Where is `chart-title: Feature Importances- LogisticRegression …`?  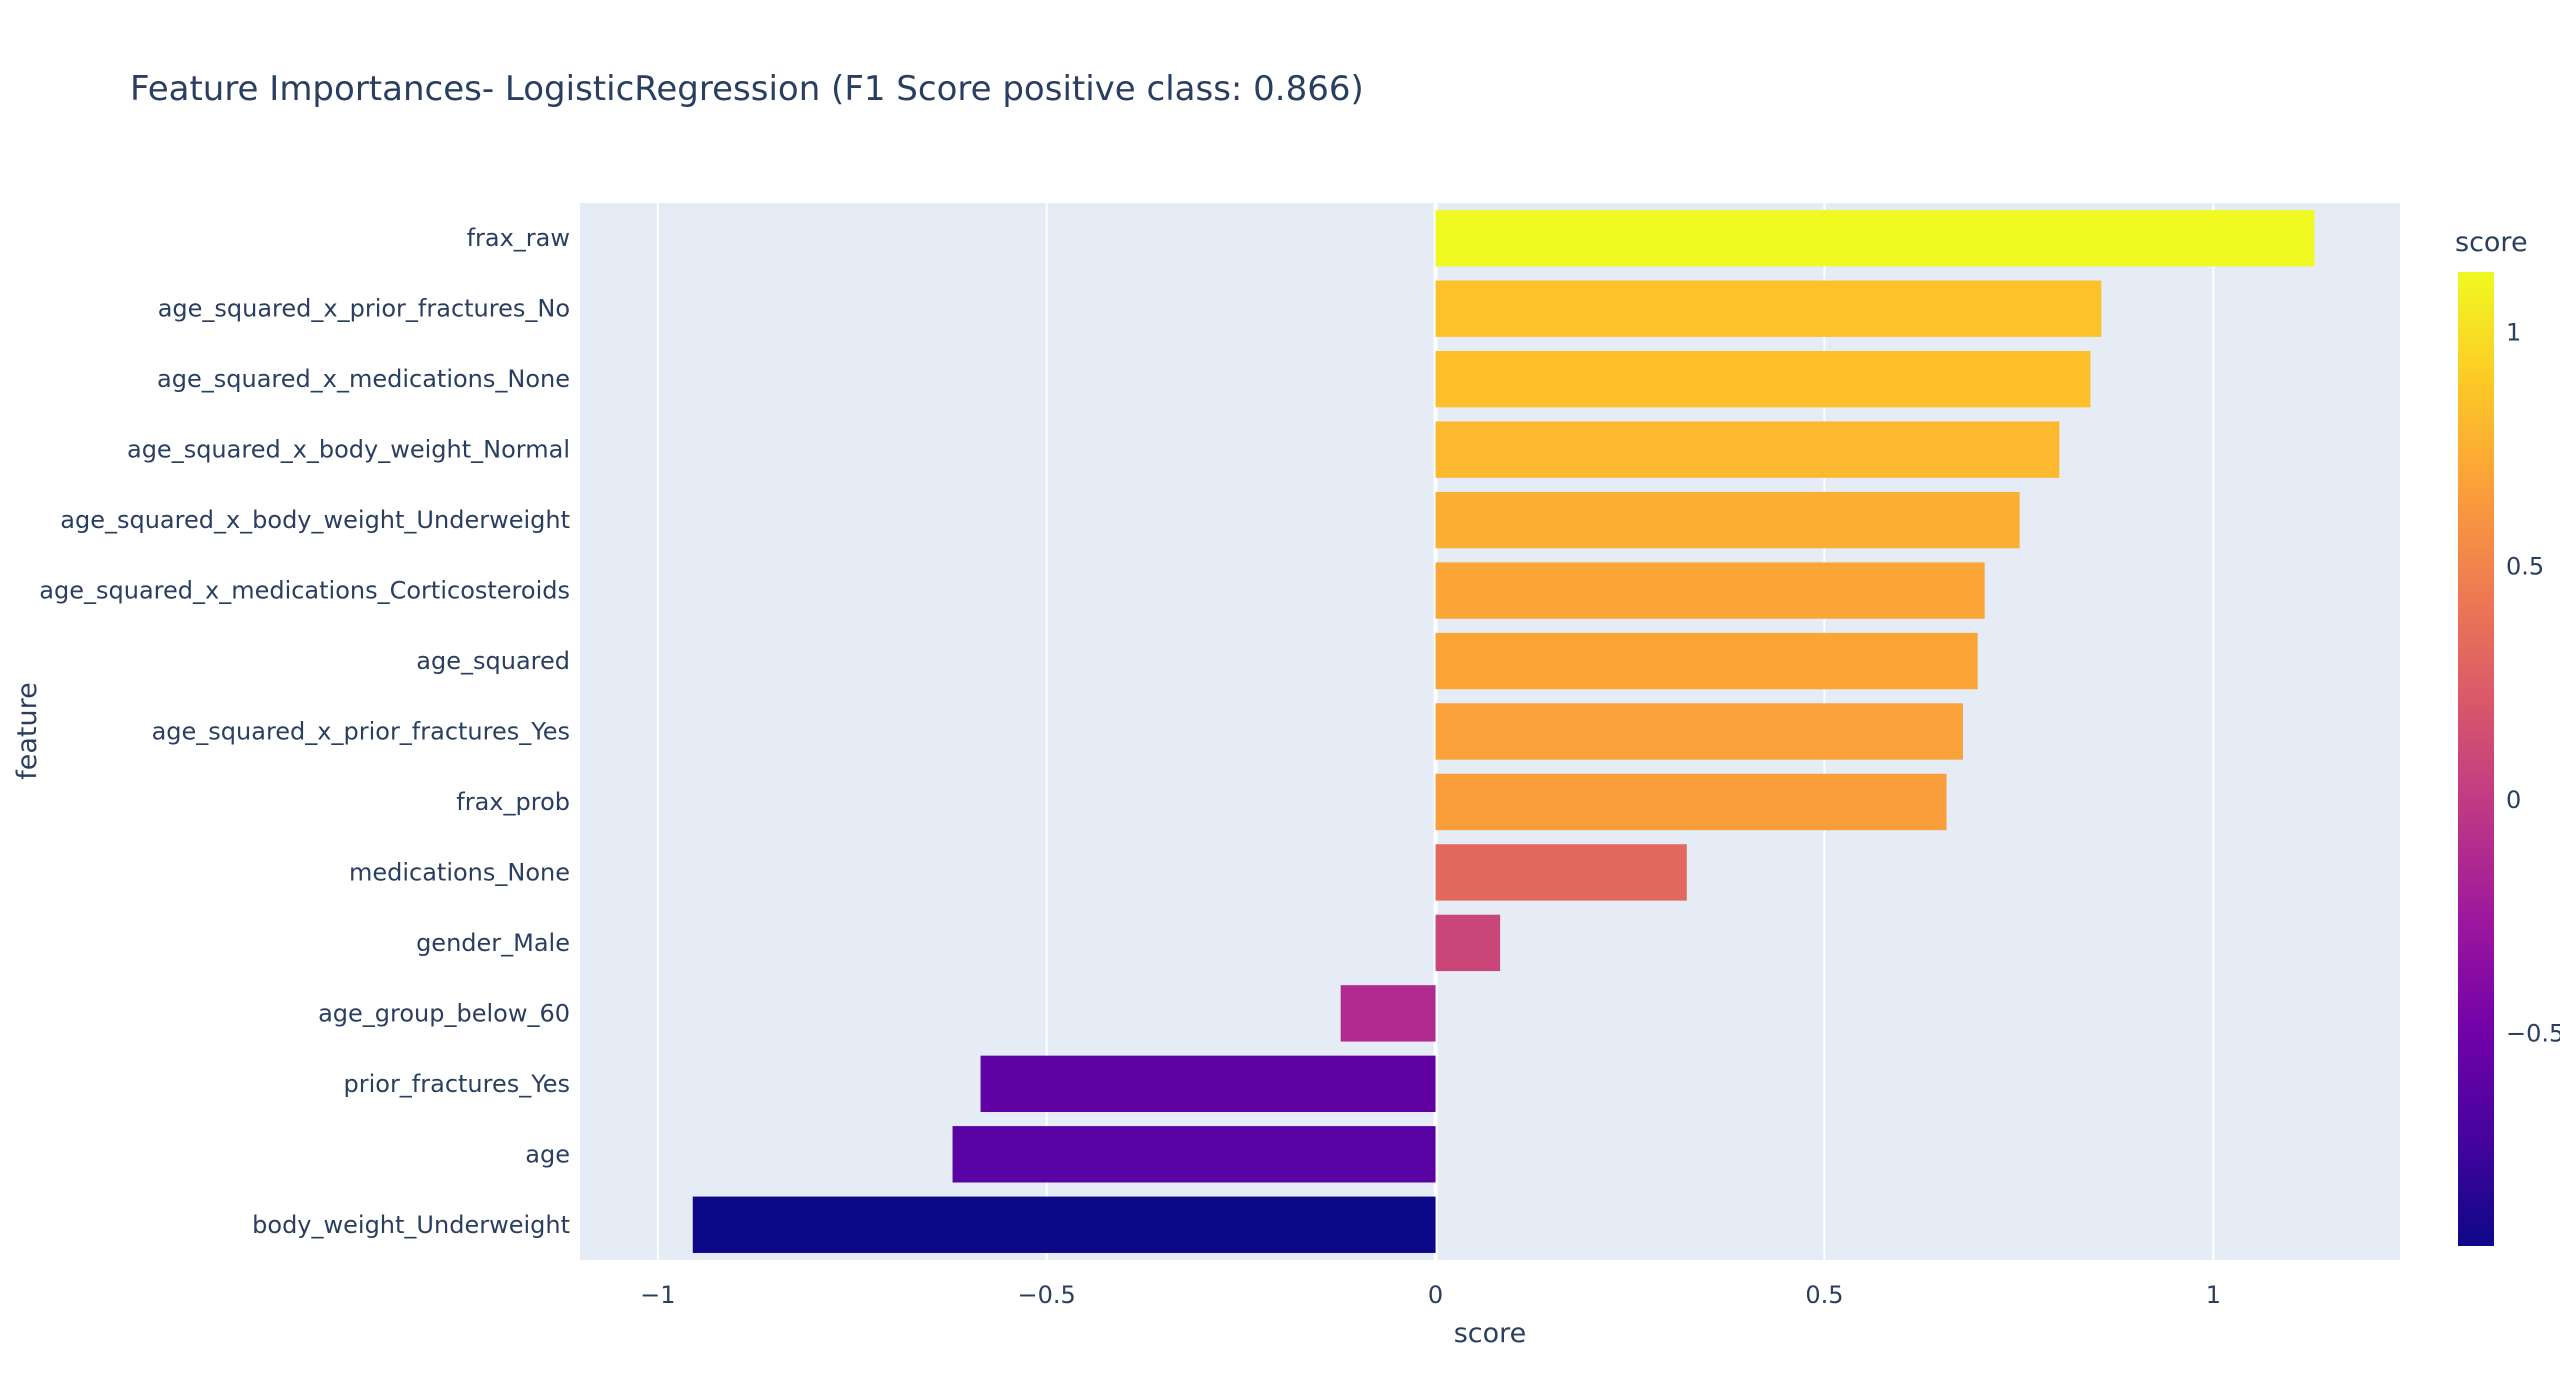 chart-title: Feature Importances- LogisticRegression … is located at coordinates (747, 89).